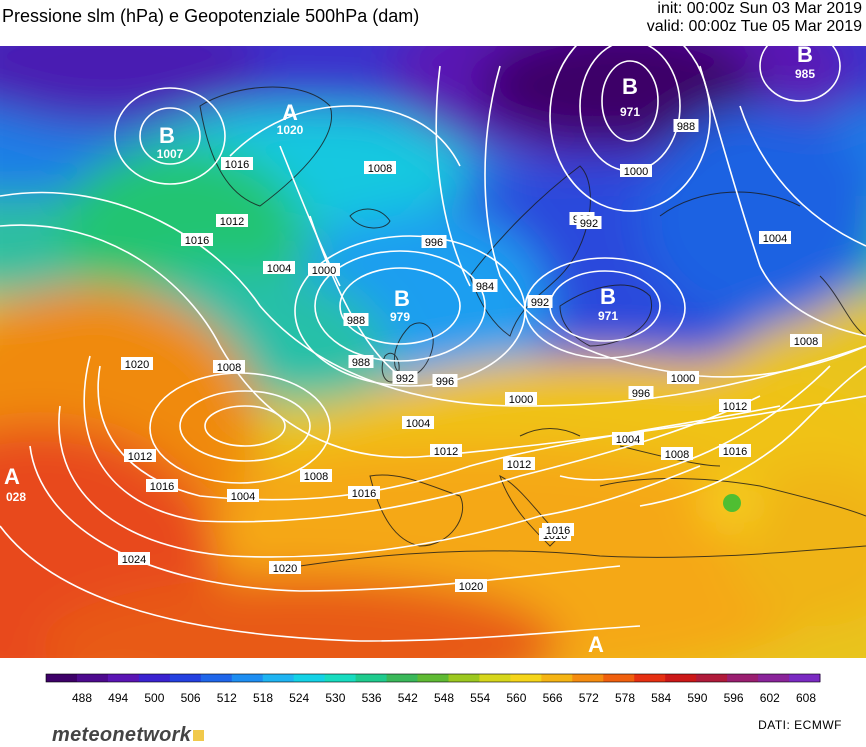  What do you see at coordinates (516, 698) in the screenshot?
I see `colorbar-label: 560` at bounding box center [516, 698].